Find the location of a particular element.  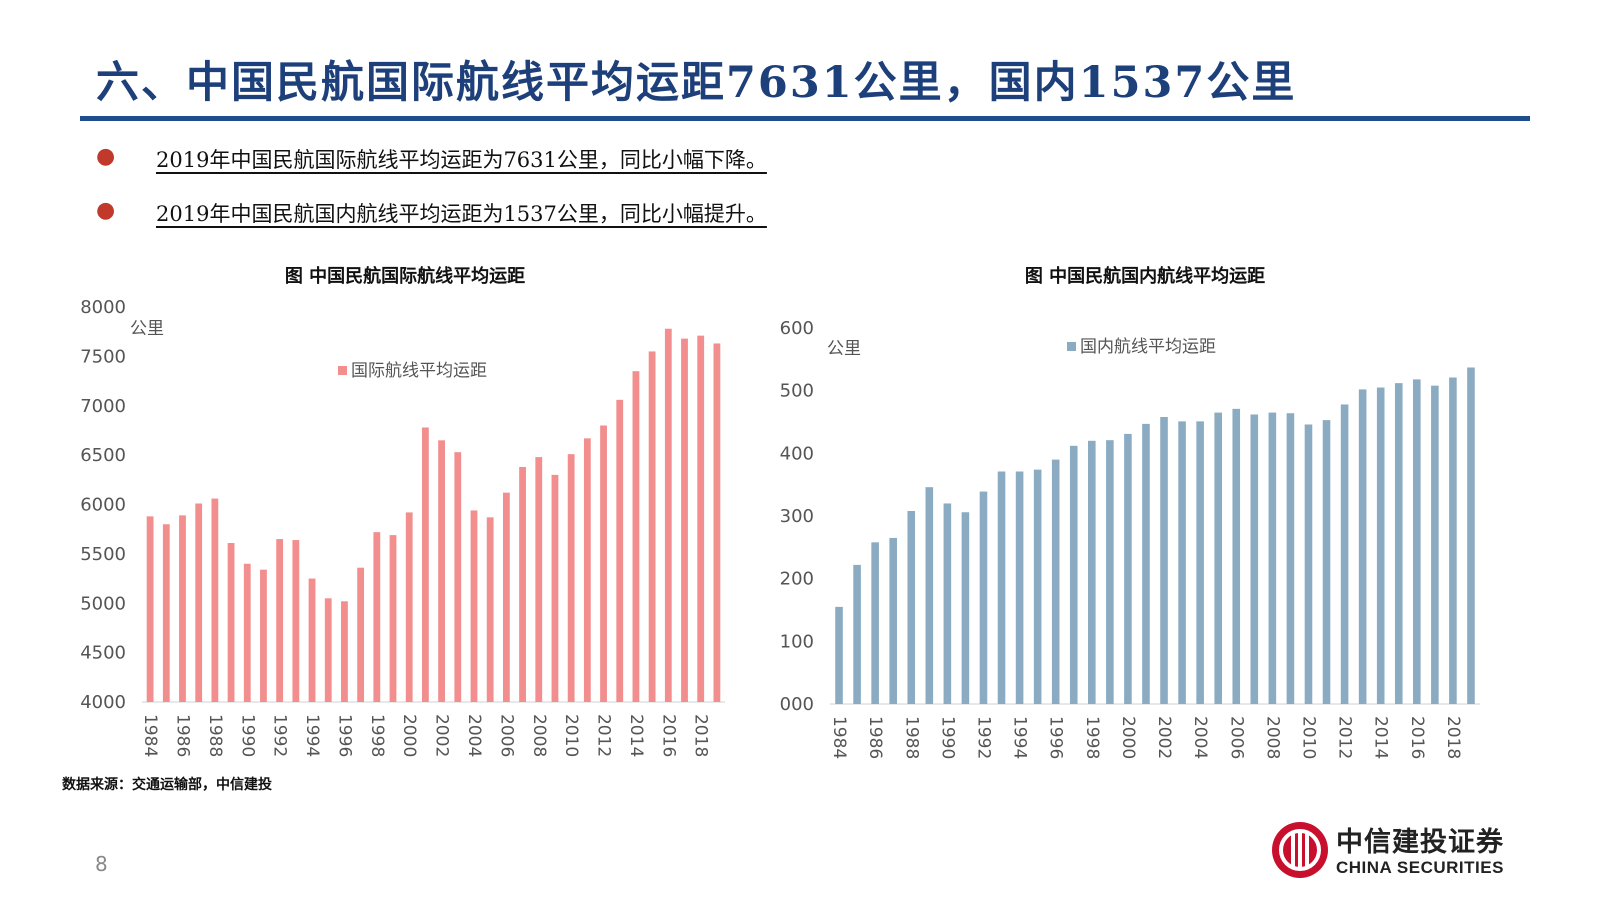

x-tick-label: 1988 is located at coordinates (215, 735).